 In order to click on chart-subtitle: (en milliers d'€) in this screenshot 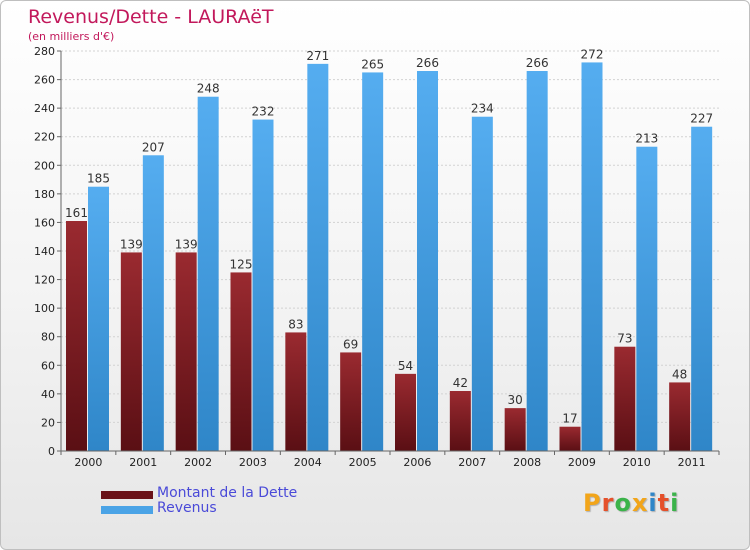, I will do `click(71, 36)`.